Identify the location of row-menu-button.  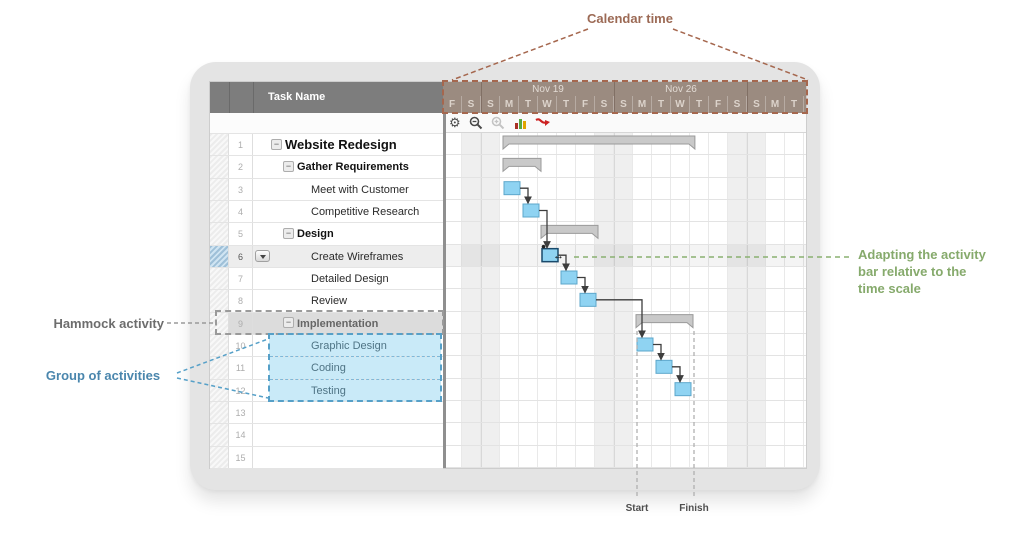
(262, 255).